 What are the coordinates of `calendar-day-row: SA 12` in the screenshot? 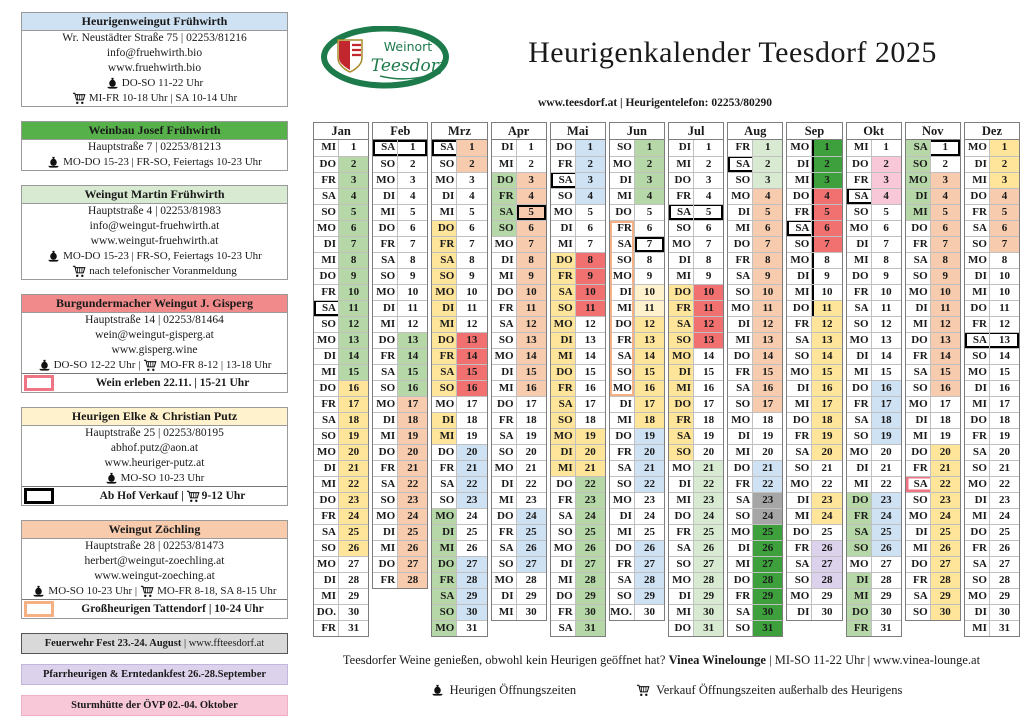 It's located at (518, 324).